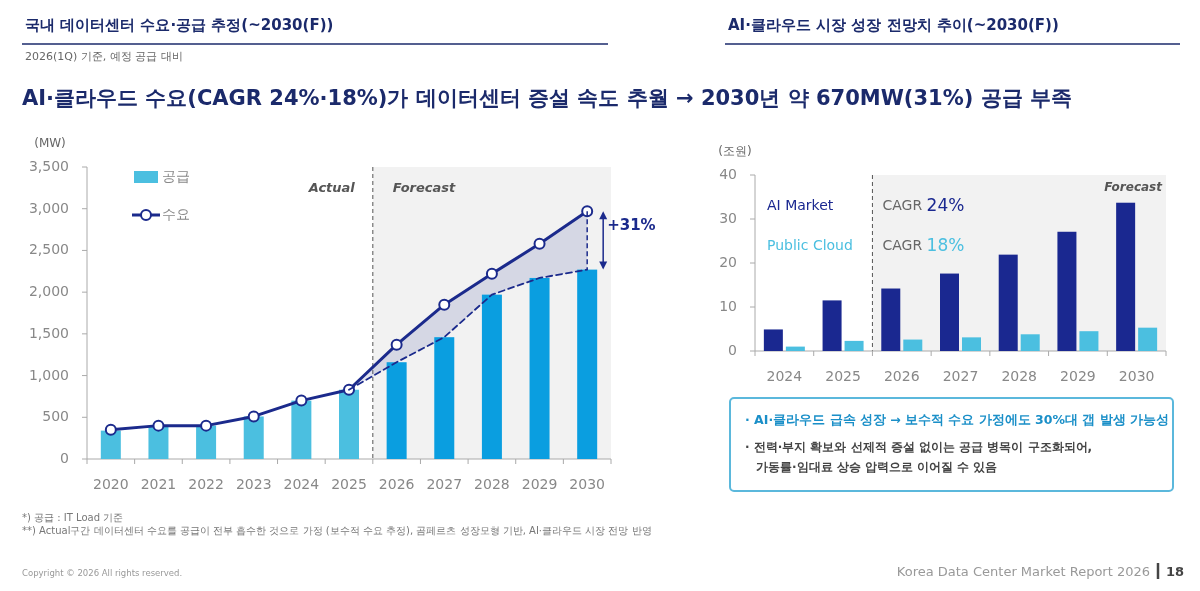 This screenshot has height=591, width=1200. Describe the element at coordinates (728, 174) in the screenshot. I see `y-tick-label: 40` at that location.